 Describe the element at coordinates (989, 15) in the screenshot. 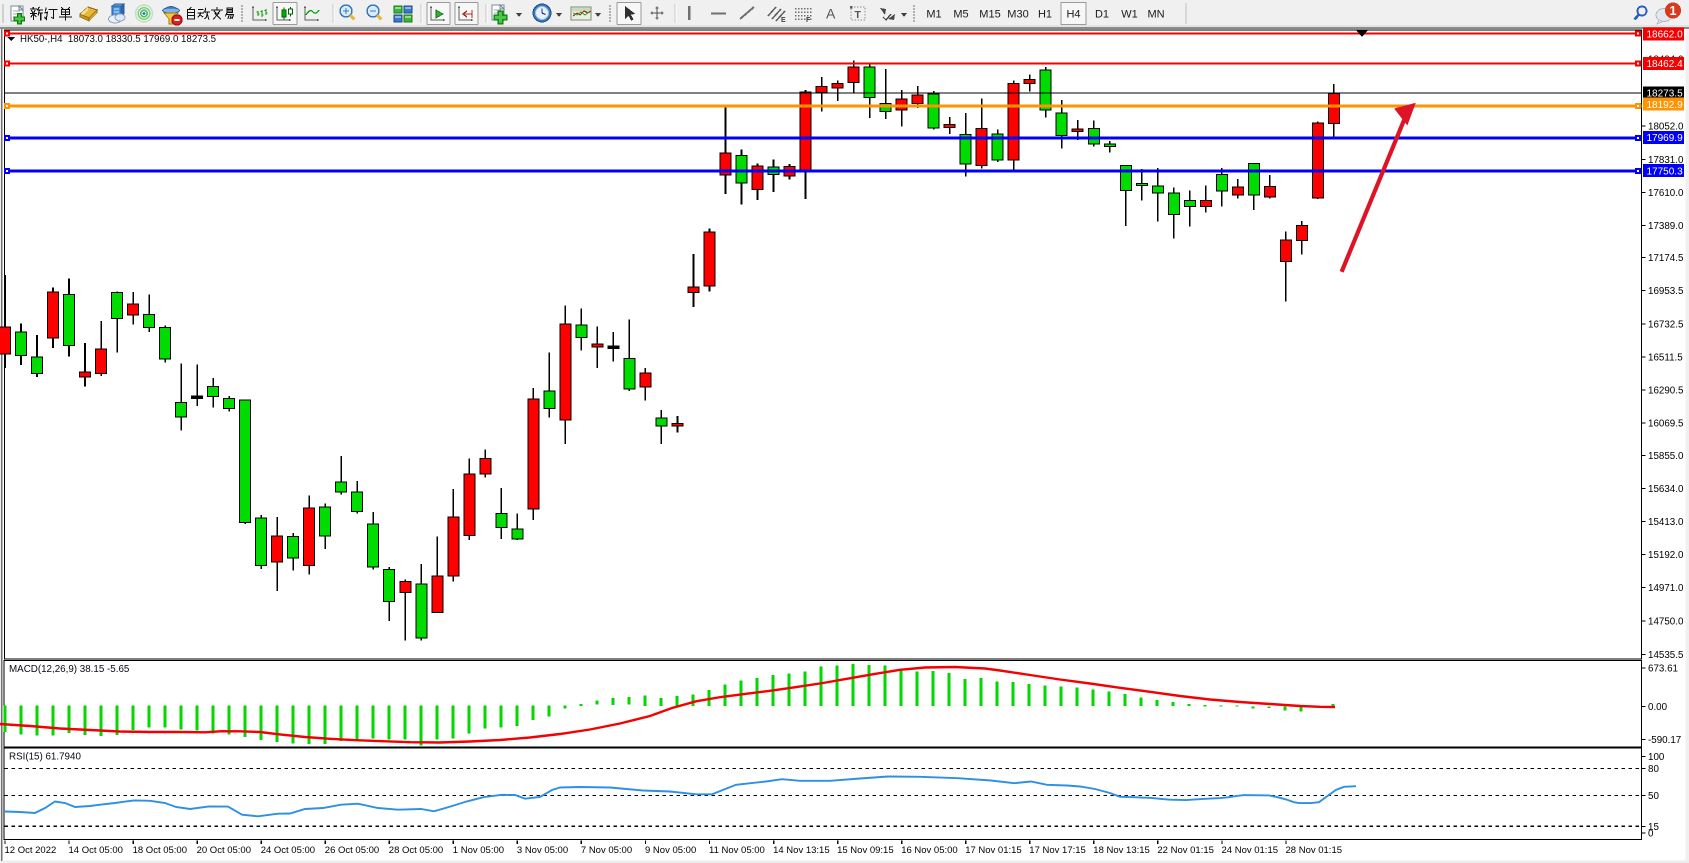

I see `svg-text: M15` at that location.